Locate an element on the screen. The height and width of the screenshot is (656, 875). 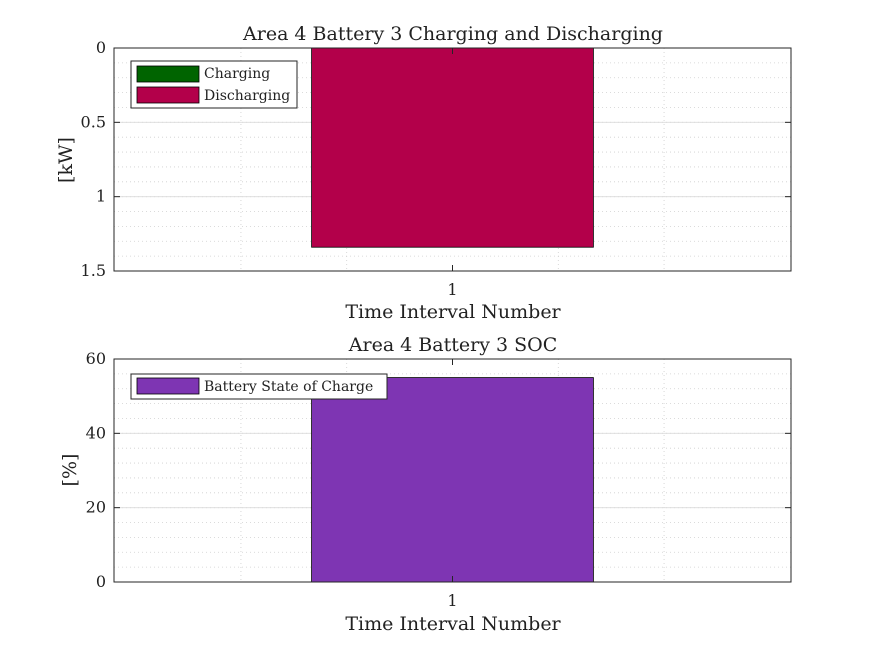
bottom-bar-battery-state-of-charge is located at coordinates (452, 480).